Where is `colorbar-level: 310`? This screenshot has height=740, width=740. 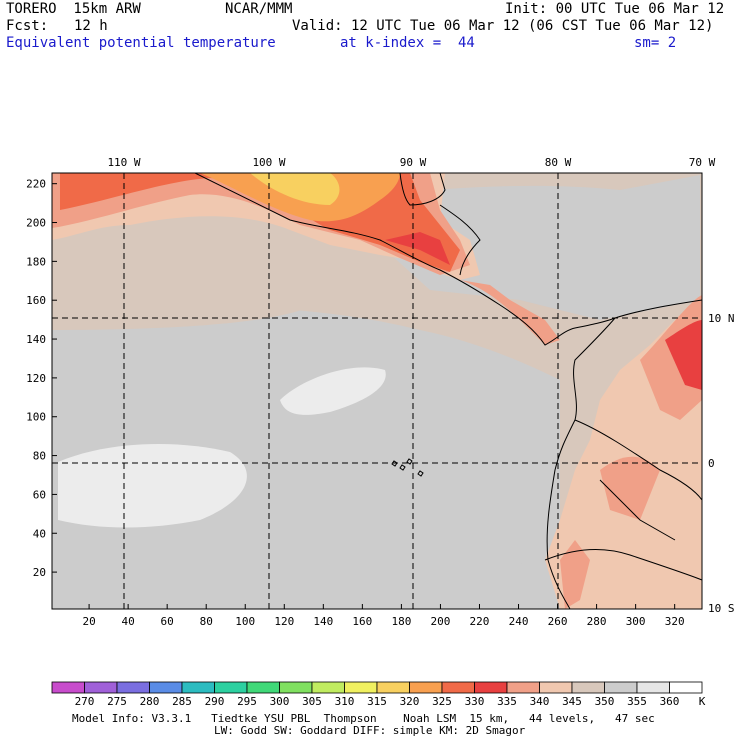
colorbar-level: 310 is located at coordinates (345, 701).